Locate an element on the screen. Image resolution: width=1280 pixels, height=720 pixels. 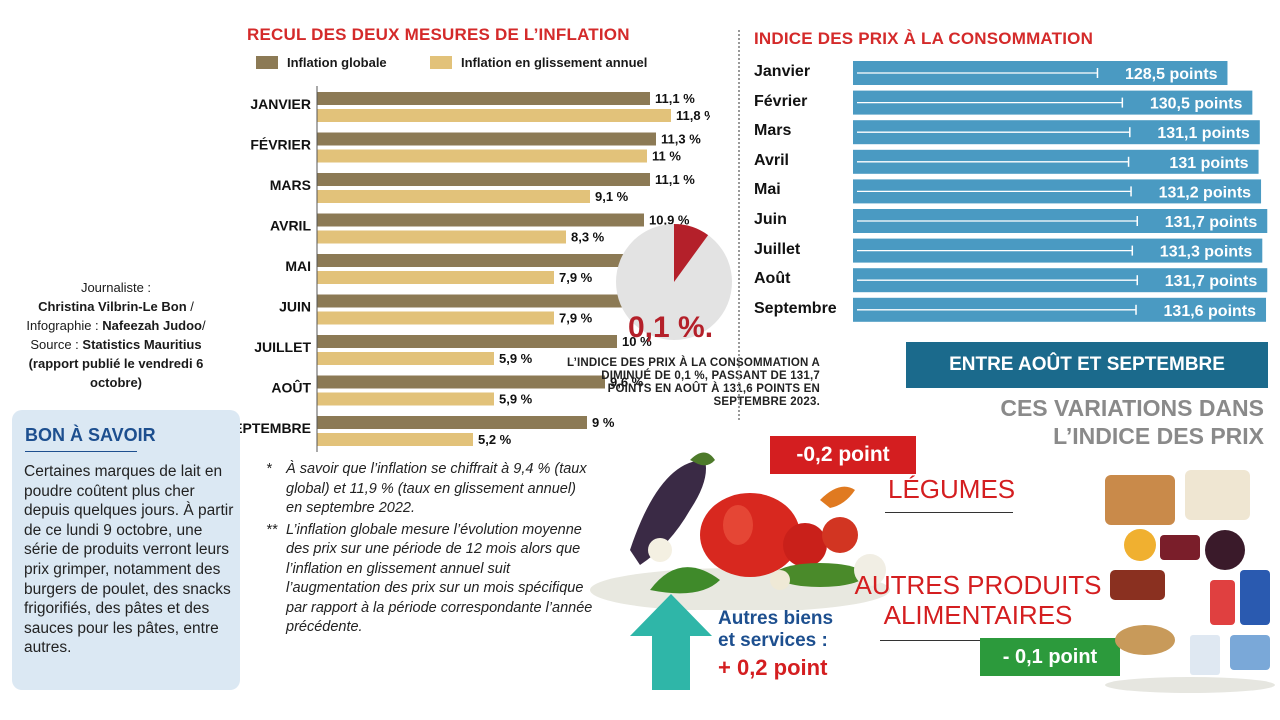
cpi-month-label: Juin is located at coordinates (770, 219).